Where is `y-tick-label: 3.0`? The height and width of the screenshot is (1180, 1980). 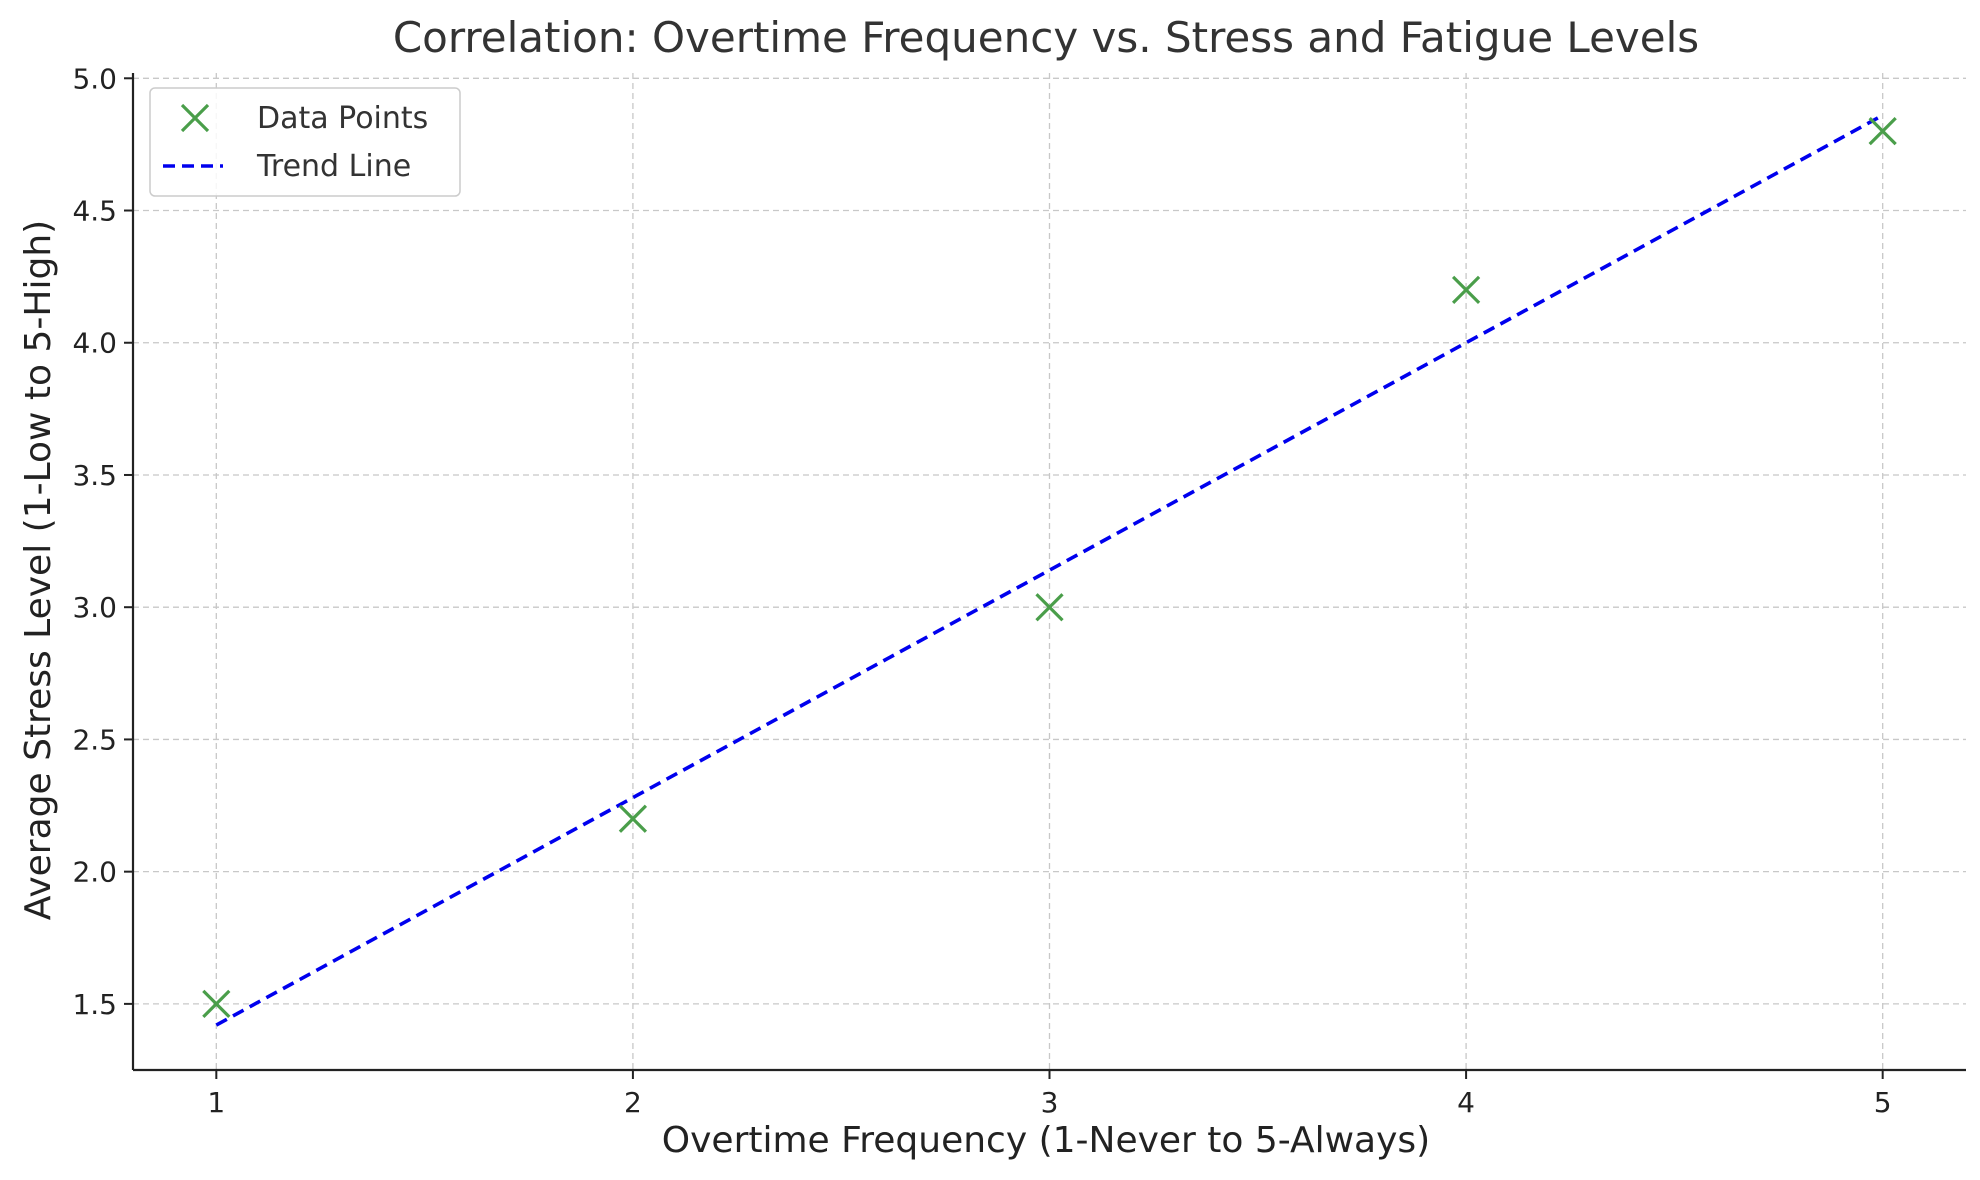 y-tick-label: 3.0 is located at coordinates (94, 607).